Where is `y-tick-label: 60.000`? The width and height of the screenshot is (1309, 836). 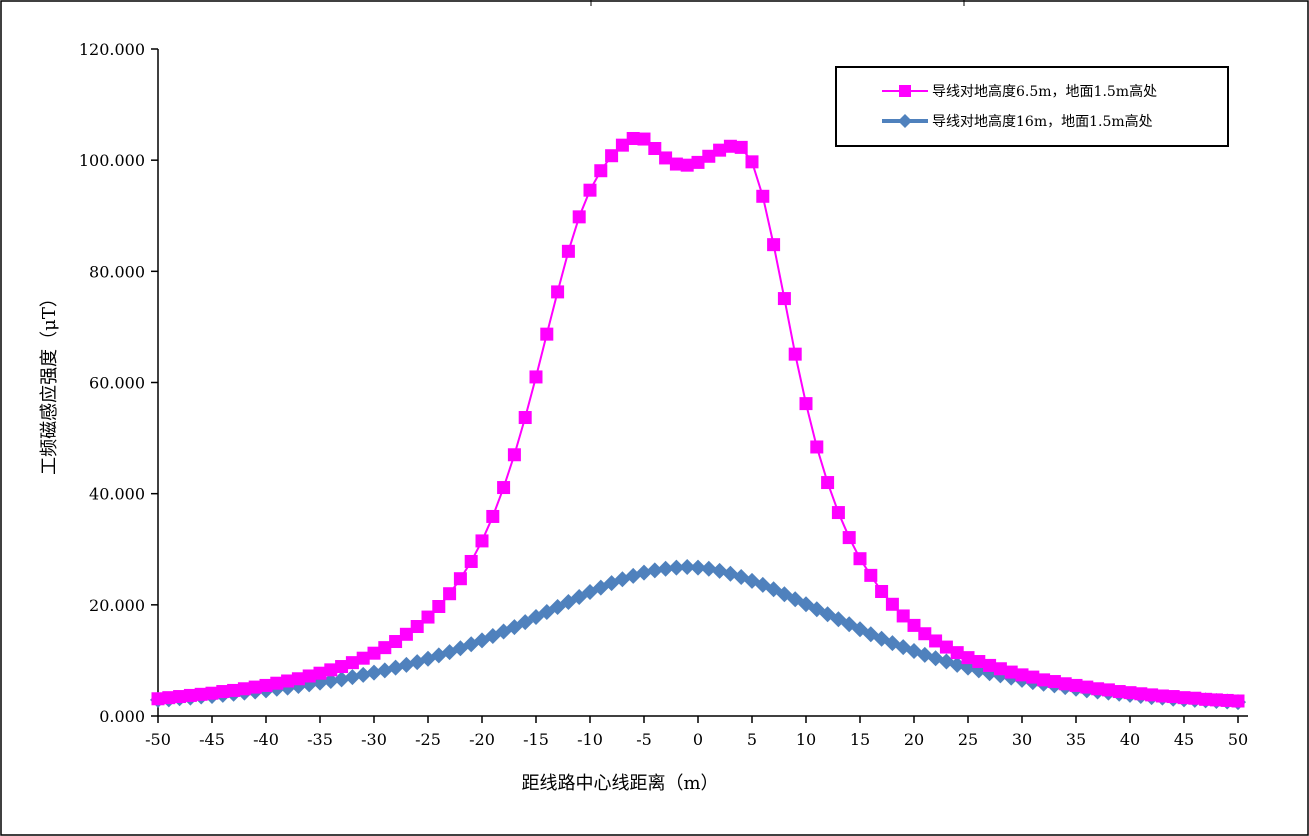
y-tick-label: 60.000 is located at coordinates (117, 383).